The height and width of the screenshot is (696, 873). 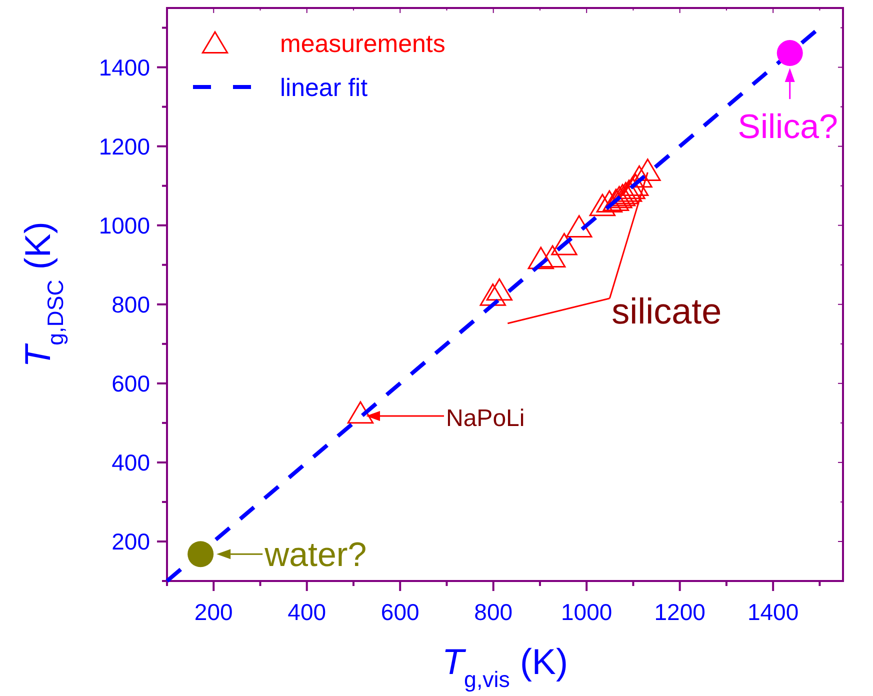 What do you see at coordinates (667, 311) in the screenshot?
I see `annotation: silicate` at bounding box center [667, 311].